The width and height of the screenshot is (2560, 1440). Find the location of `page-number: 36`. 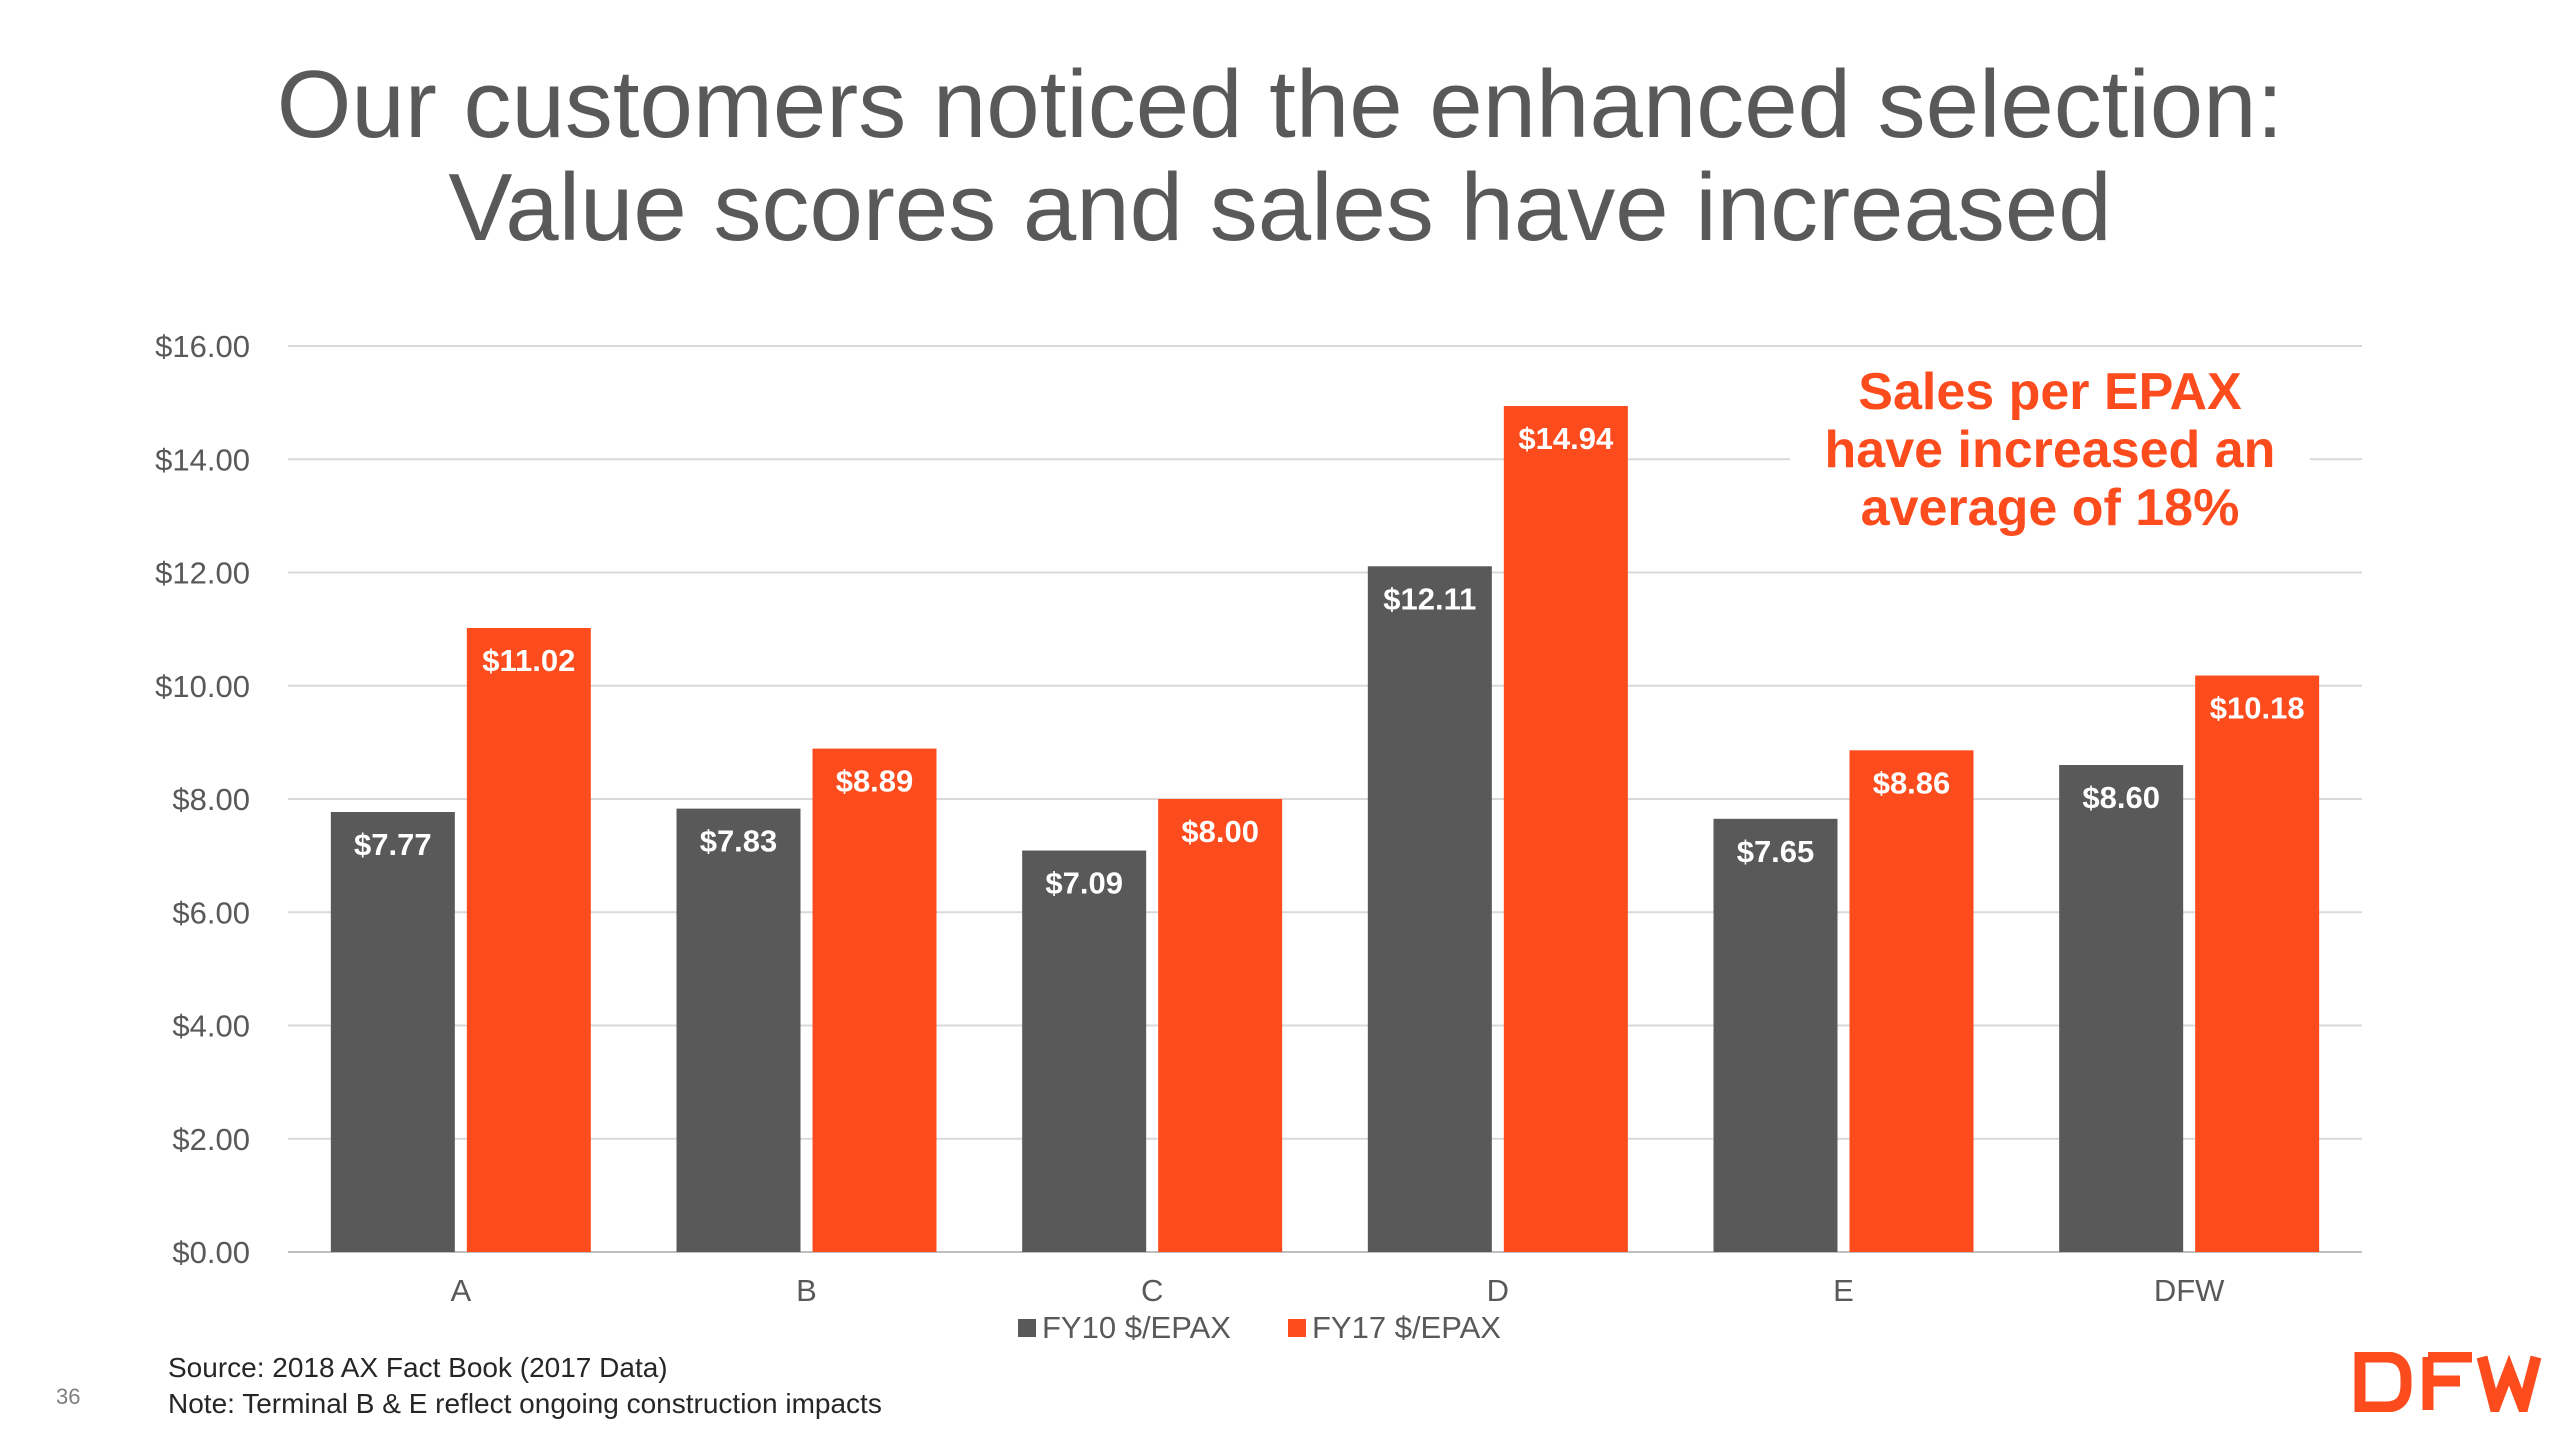

page-number: 36 is located at coordinates (68, 1396).